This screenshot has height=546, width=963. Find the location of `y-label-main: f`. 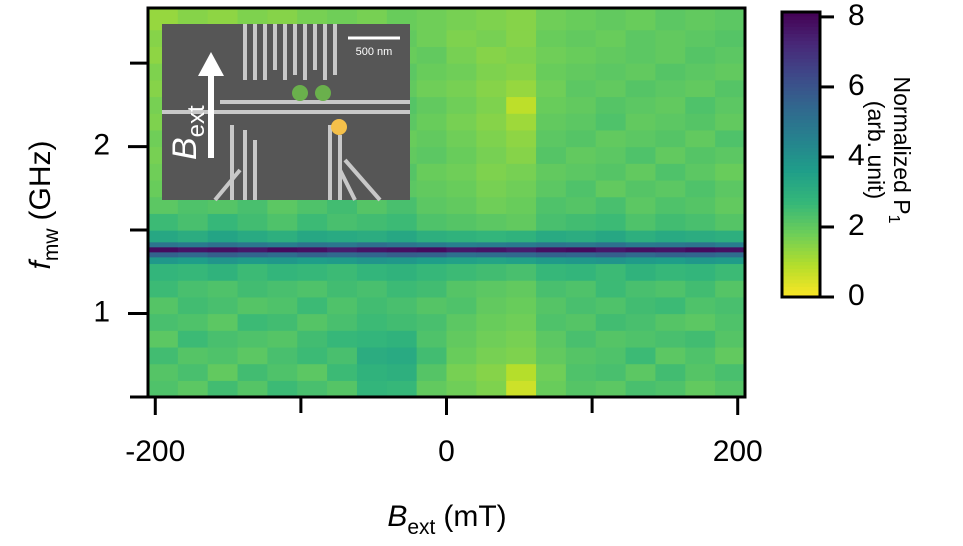

y-label-main: f is located at coordinates (40, 264).